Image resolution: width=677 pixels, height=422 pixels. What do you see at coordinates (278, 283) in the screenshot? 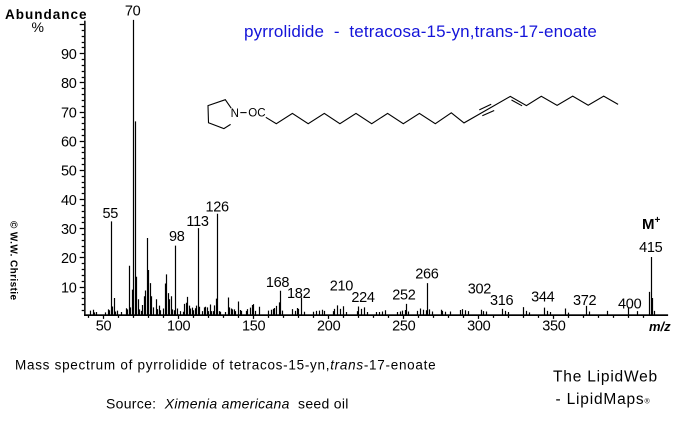
I see `svg-text: 168` at bounding box center [278, 283].